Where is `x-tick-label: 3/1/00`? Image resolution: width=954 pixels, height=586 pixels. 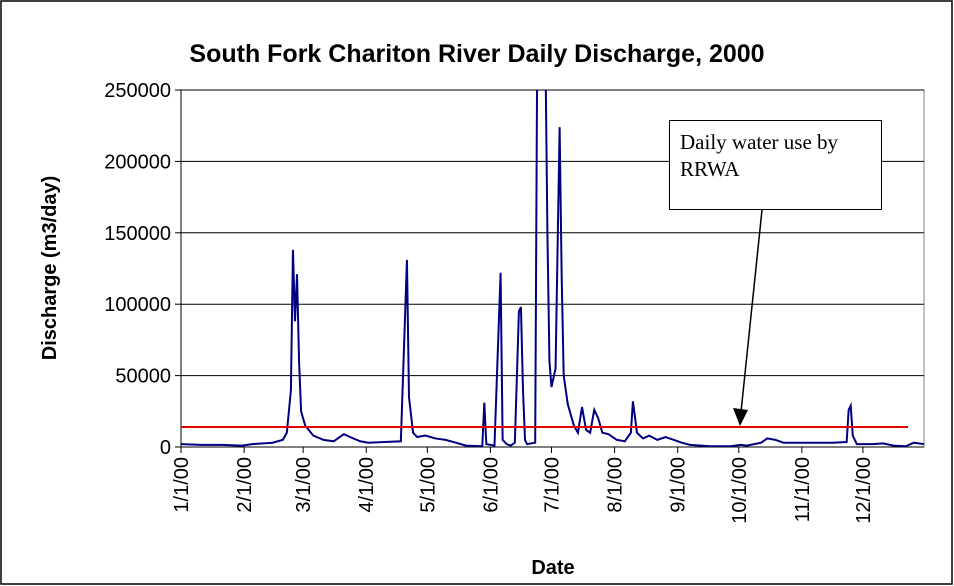 x-tick-label: 3/1/00 is located at coordinates (304, 485).